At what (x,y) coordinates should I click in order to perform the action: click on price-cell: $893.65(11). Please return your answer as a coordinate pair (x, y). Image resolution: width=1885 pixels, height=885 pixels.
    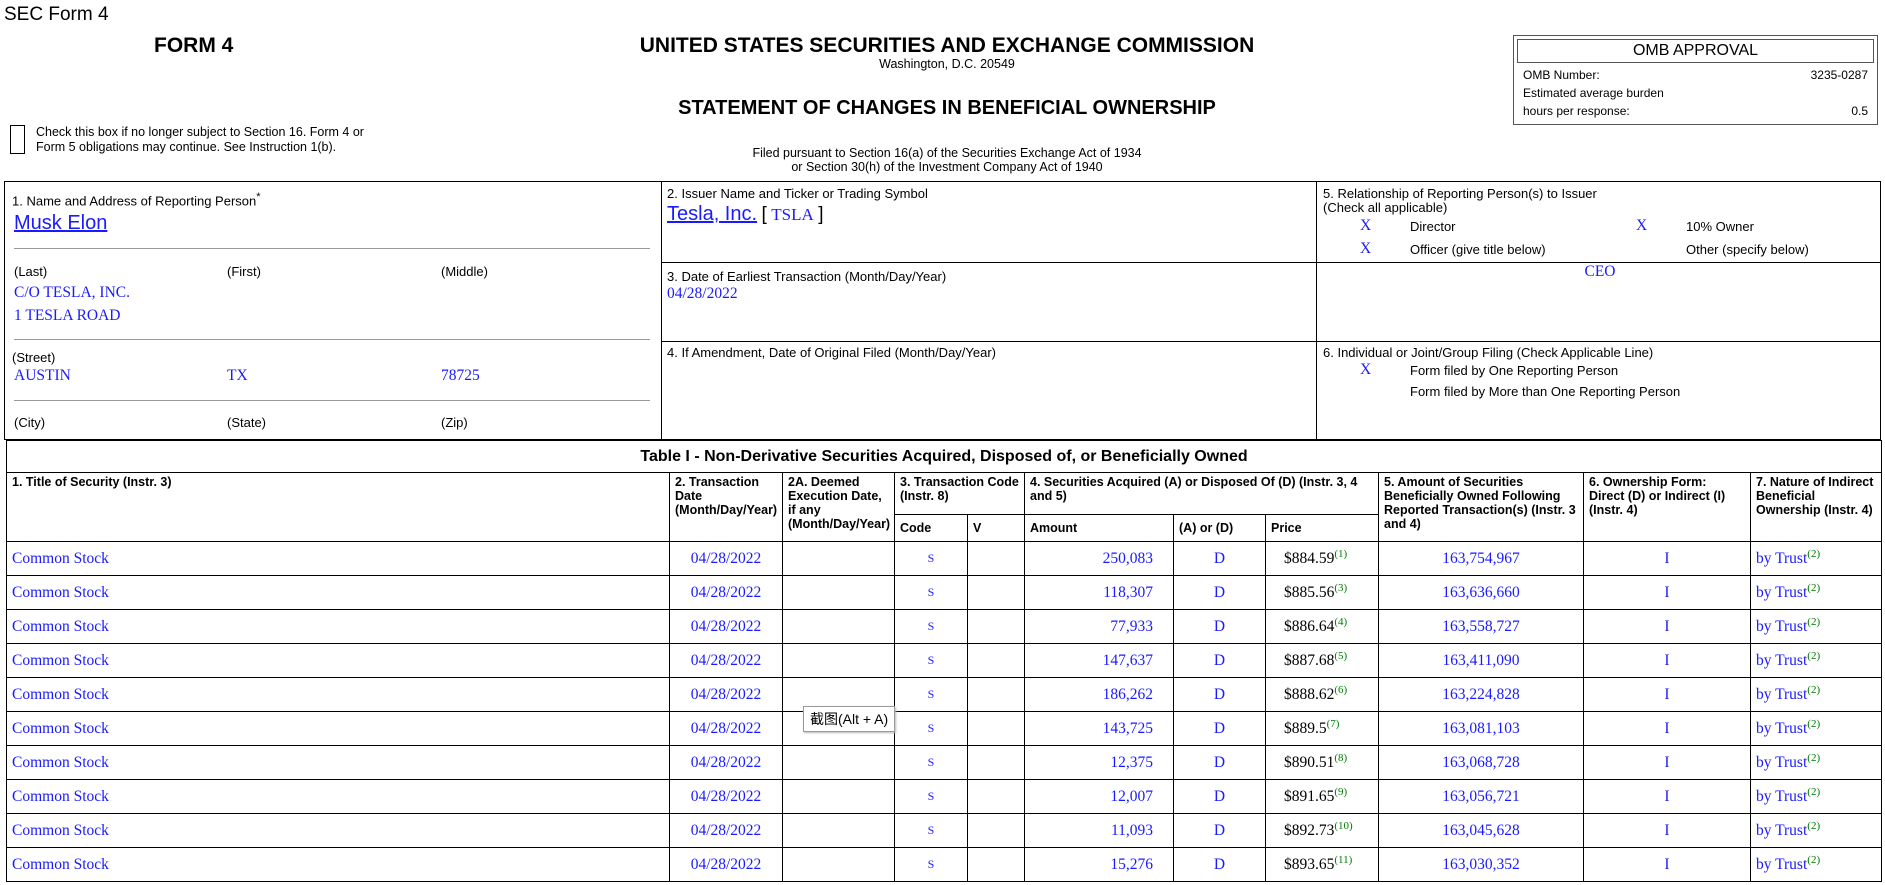
    Looking at the image, I should click on (1322, 864).